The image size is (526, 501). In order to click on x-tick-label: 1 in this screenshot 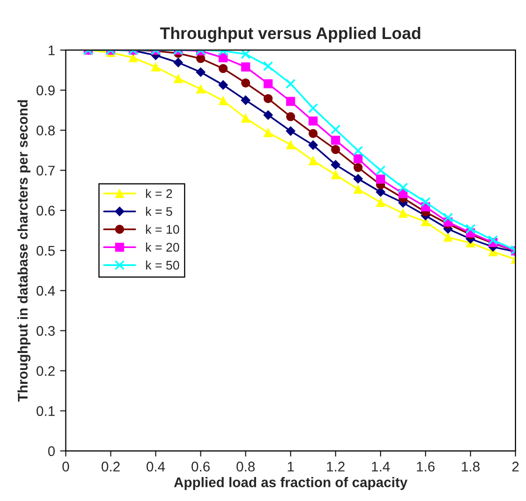, I will do `click(291, 467)`.